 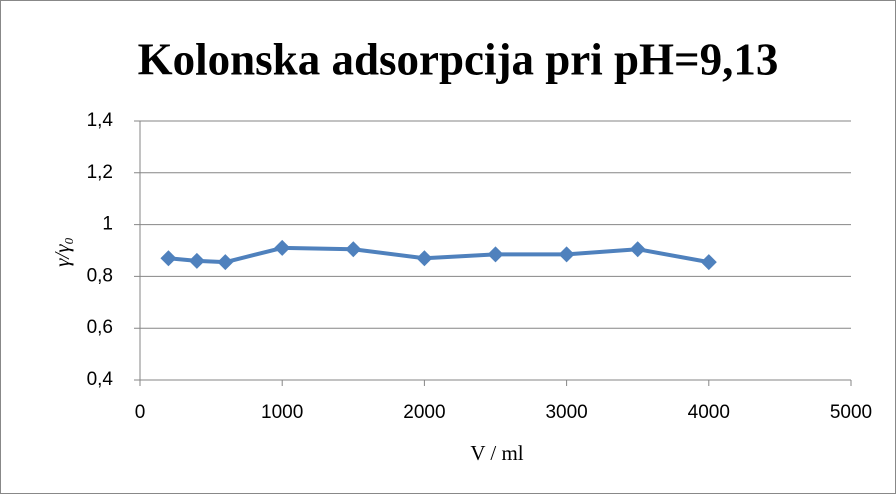 What do you see at coordinates (100, 172) in the screenshot?
I see `y-tick-label: 1,2` at bounding box center [100, 172].